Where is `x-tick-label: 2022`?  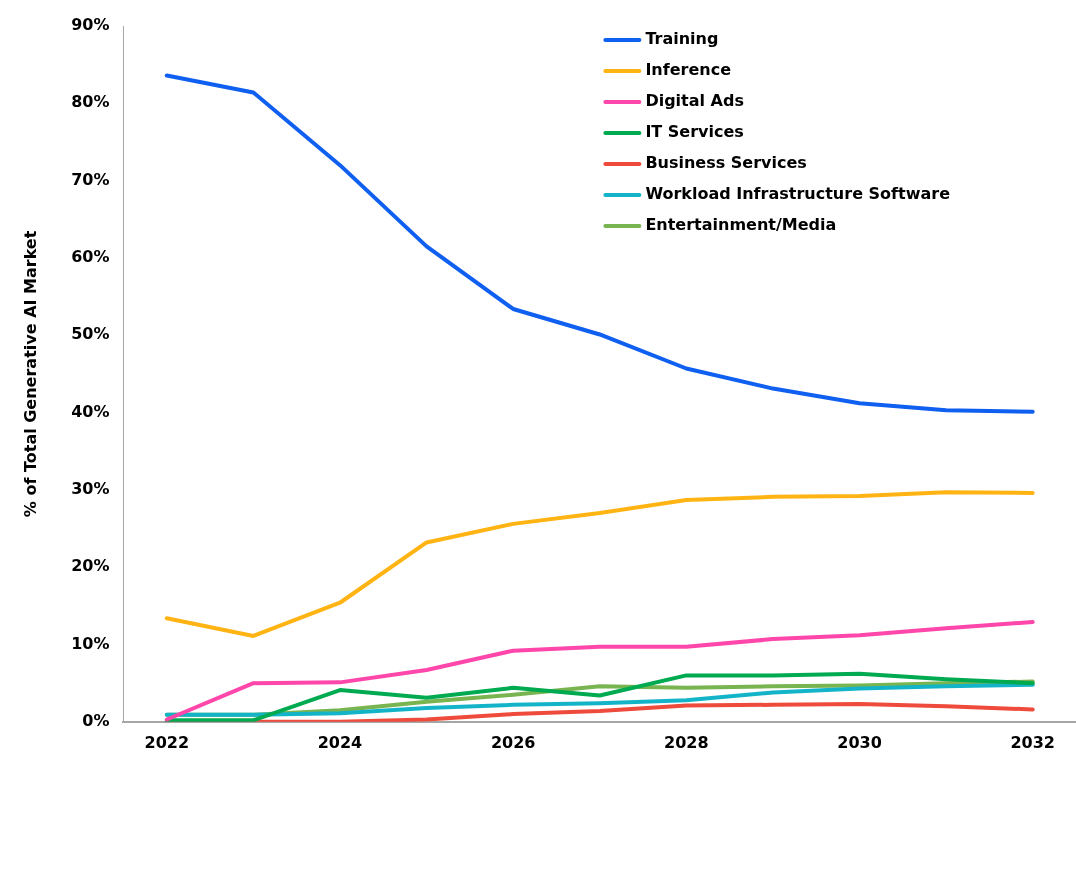
x-tick-label: 2022 is located at coordinates (167, 742).